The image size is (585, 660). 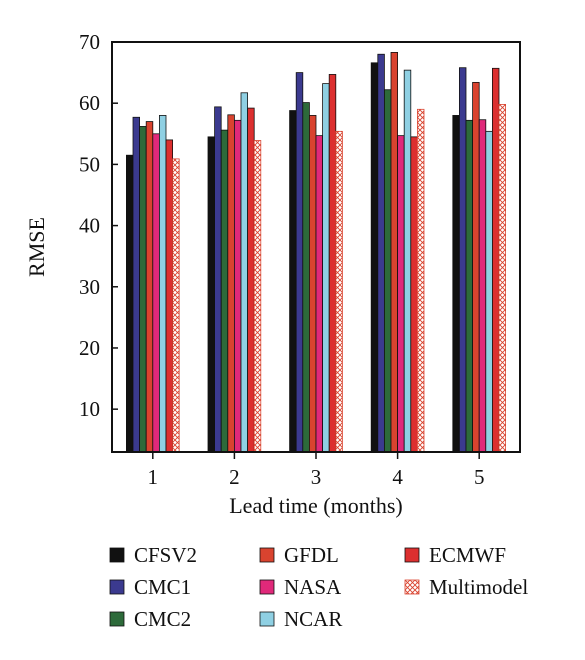 I want to click on legend-swatch-nasa, so click(x=267, y=587).